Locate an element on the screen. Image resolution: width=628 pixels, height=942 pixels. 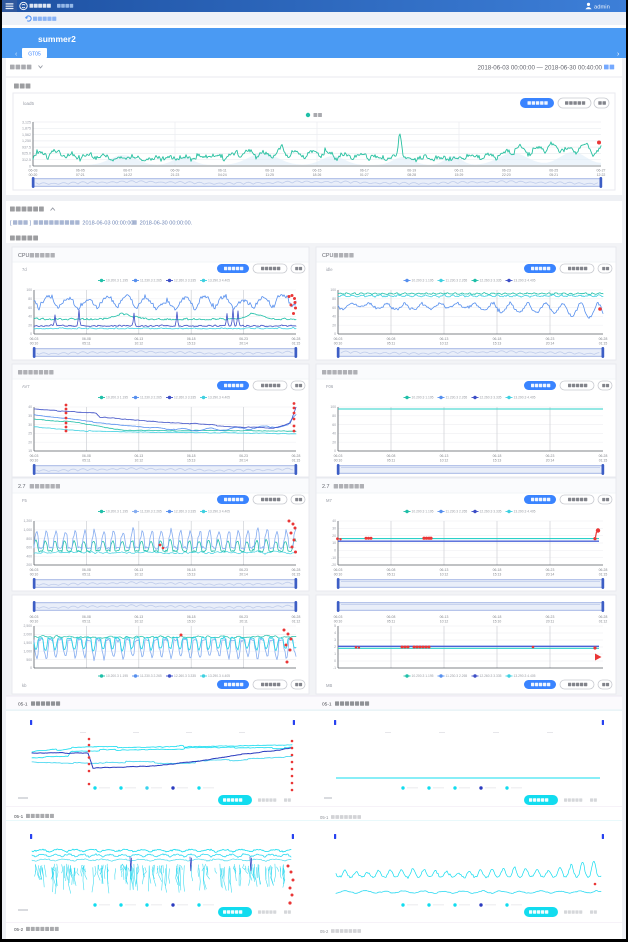
svg-text: 1,200 is located at coordinates (28, 521).